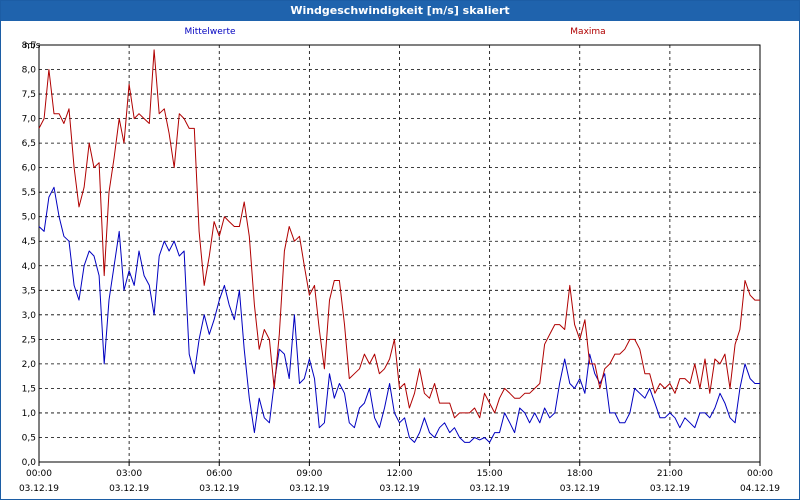 The width and height of the screenshot is (800, 500). Describe the element at coordinates (29, 120) in the screenshot. I see `y-tick-label: 7,0` at that location.